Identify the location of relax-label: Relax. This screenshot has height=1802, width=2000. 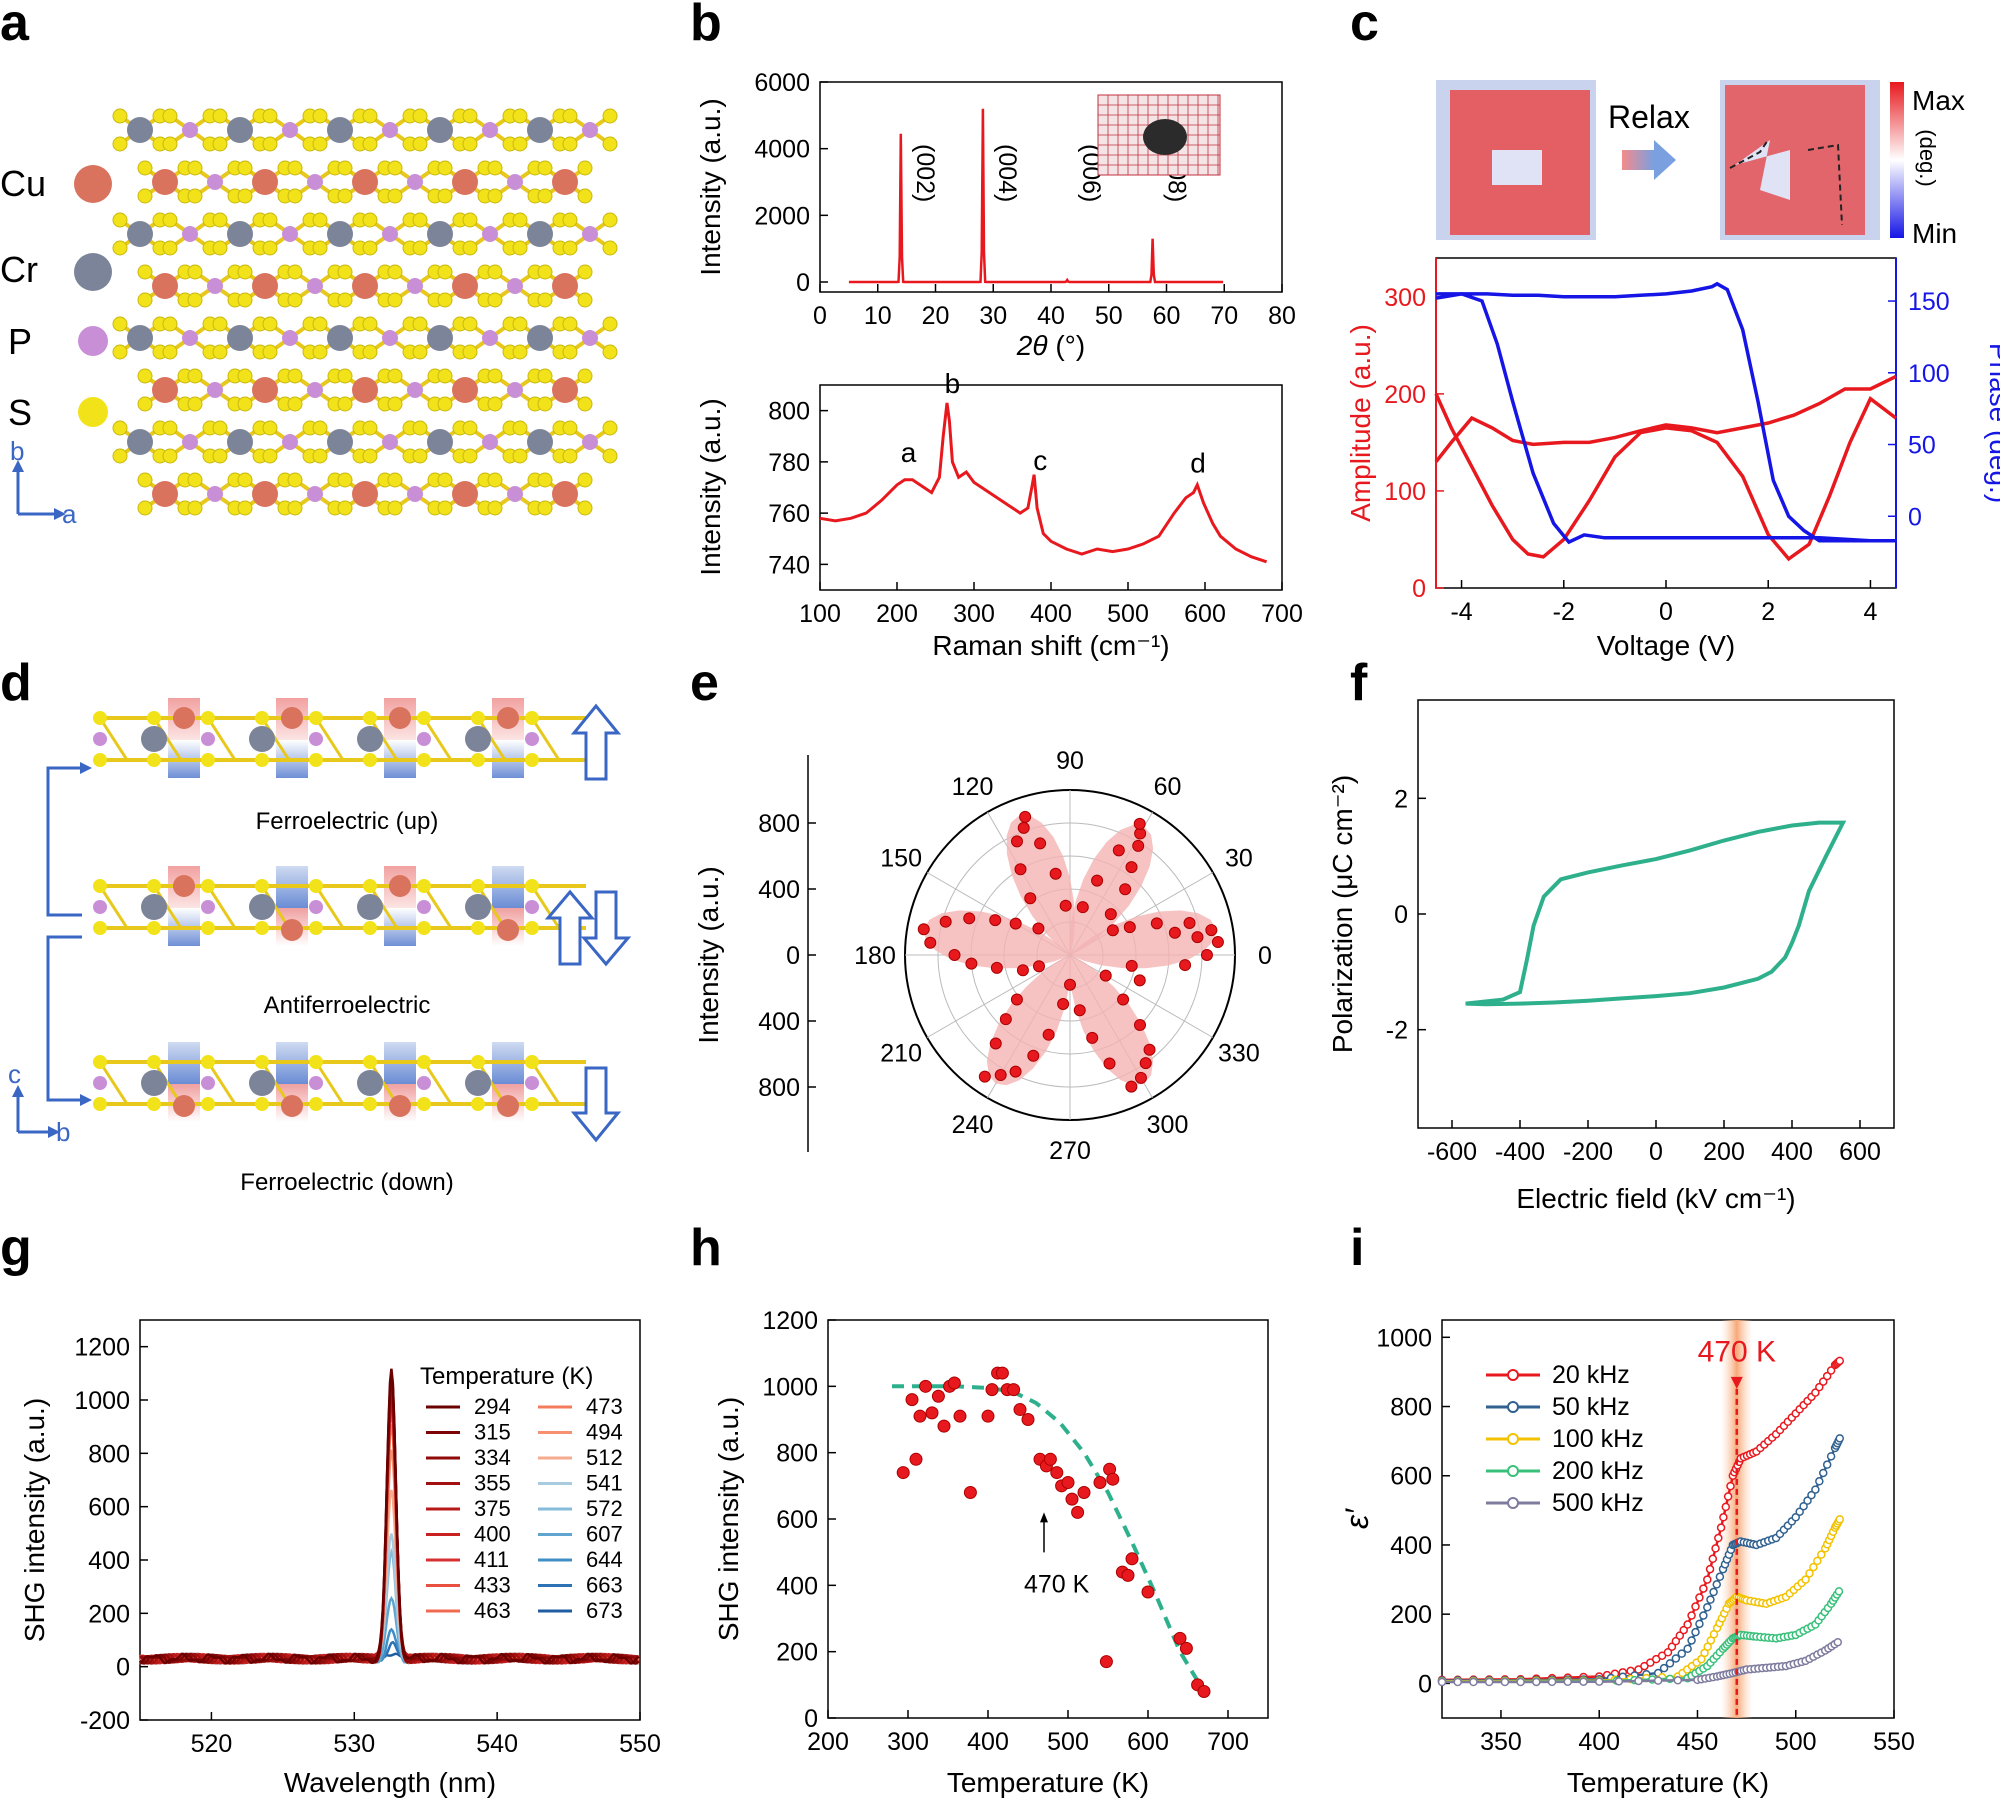
(1649, 117).